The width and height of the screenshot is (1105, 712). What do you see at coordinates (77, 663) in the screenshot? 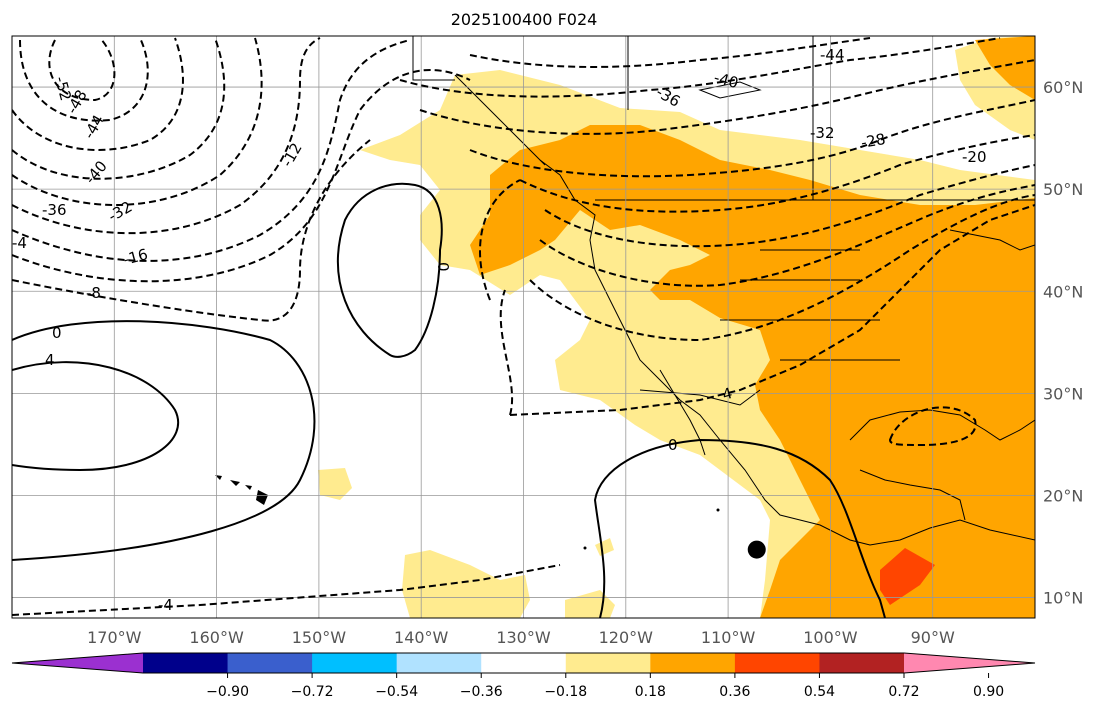
I see `colorbar-extend-low` at bounding box center [77, 663].